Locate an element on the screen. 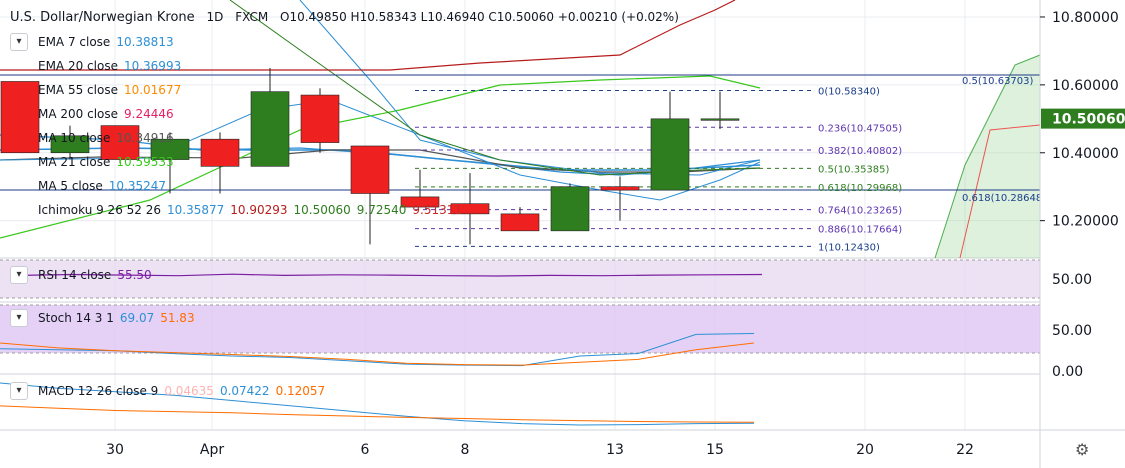 This screenshot has height=468, width=1125. legend-value: 10.34916 is located at coordinates (145, 138).